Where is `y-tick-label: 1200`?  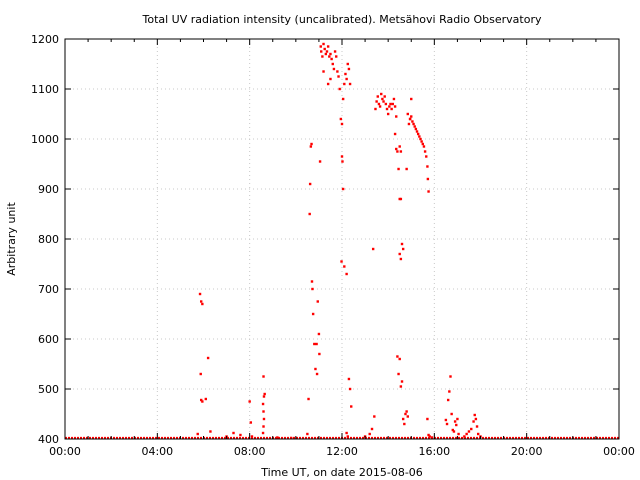
y-tick-label: 1200 is located at coordinates (45, 39).